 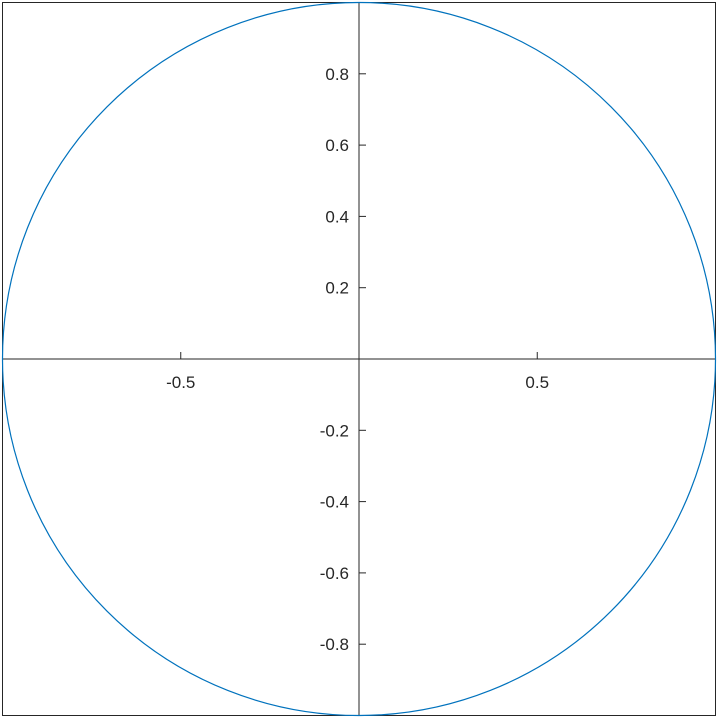 I want to click on y-tick-label: 0.6, so click(x=337, y=145).